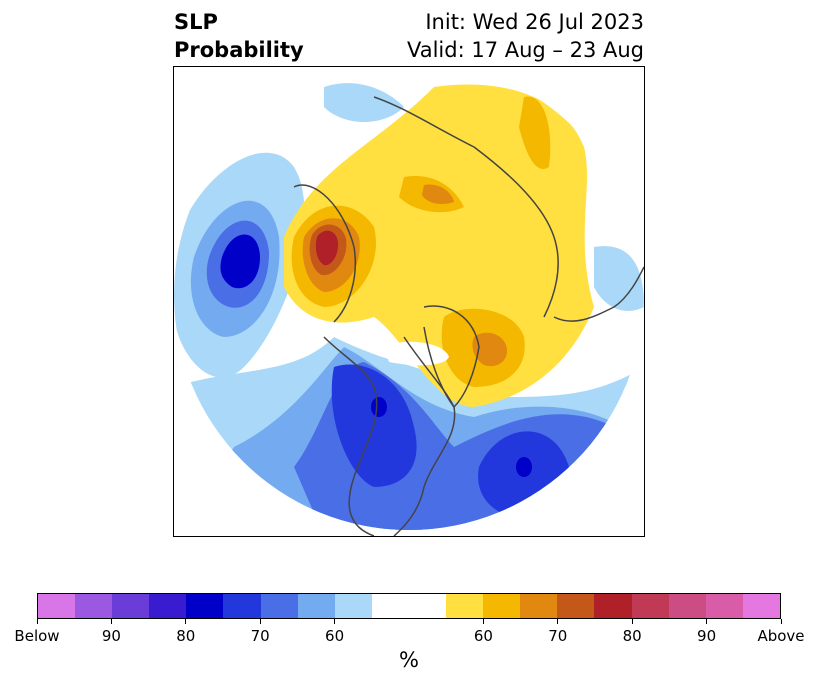  What do you see at coordinates (327, 248) in the screenshot?
I see `above-90-area` at bounding box center [327, 248].